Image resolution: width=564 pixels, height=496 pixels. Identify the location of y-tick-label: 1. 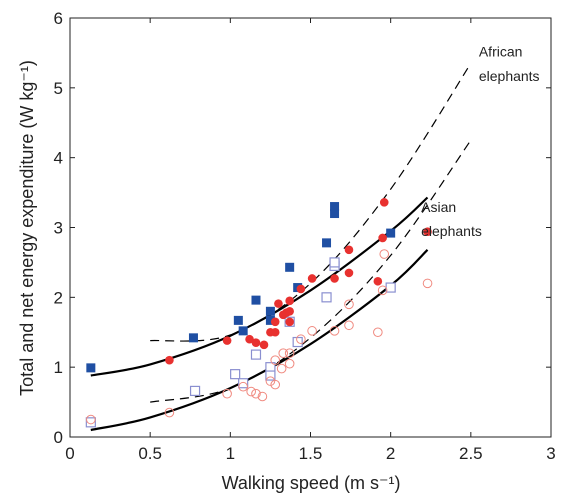
(58, 367).